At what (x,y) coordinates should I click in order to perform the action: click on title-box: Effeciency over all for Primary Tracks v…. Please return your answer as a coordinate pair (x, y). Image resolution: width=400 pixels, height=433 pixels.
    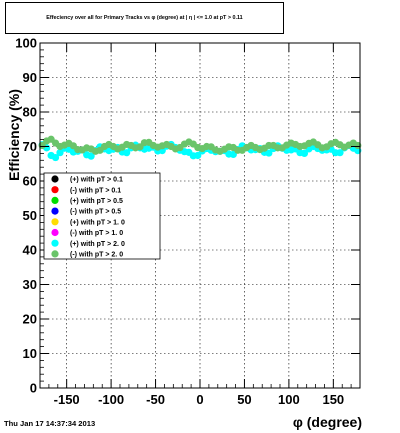
    Looking at the image, I should click on (144, 18).